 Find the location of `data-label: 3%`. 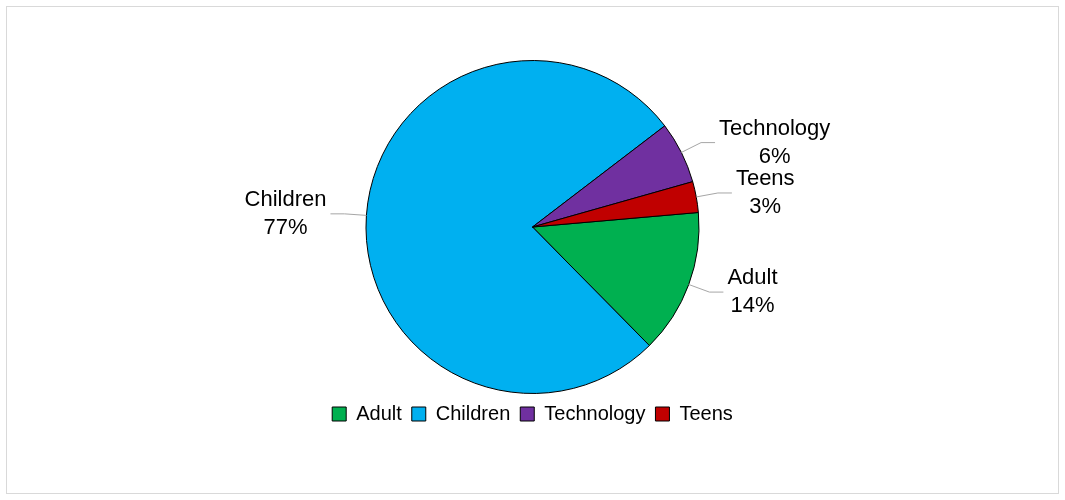

data-label: 3% is located at coordinates (765, 206).